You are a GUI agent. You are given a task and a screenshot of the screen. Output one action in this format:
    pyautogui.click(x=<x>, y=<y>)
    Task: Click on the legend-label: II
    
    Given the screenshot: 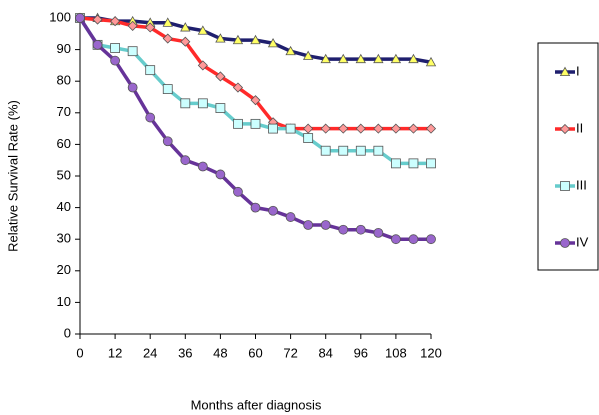 What is the action you would take?
    pyautogui.click(x=579, y=127)
    